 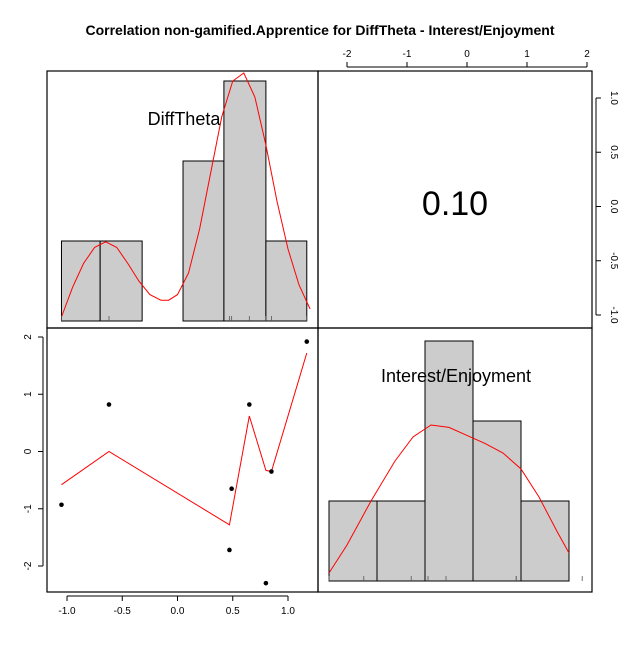 I want to click on bottom-x-tick-label: 0.5, so click(x=233, y=611).